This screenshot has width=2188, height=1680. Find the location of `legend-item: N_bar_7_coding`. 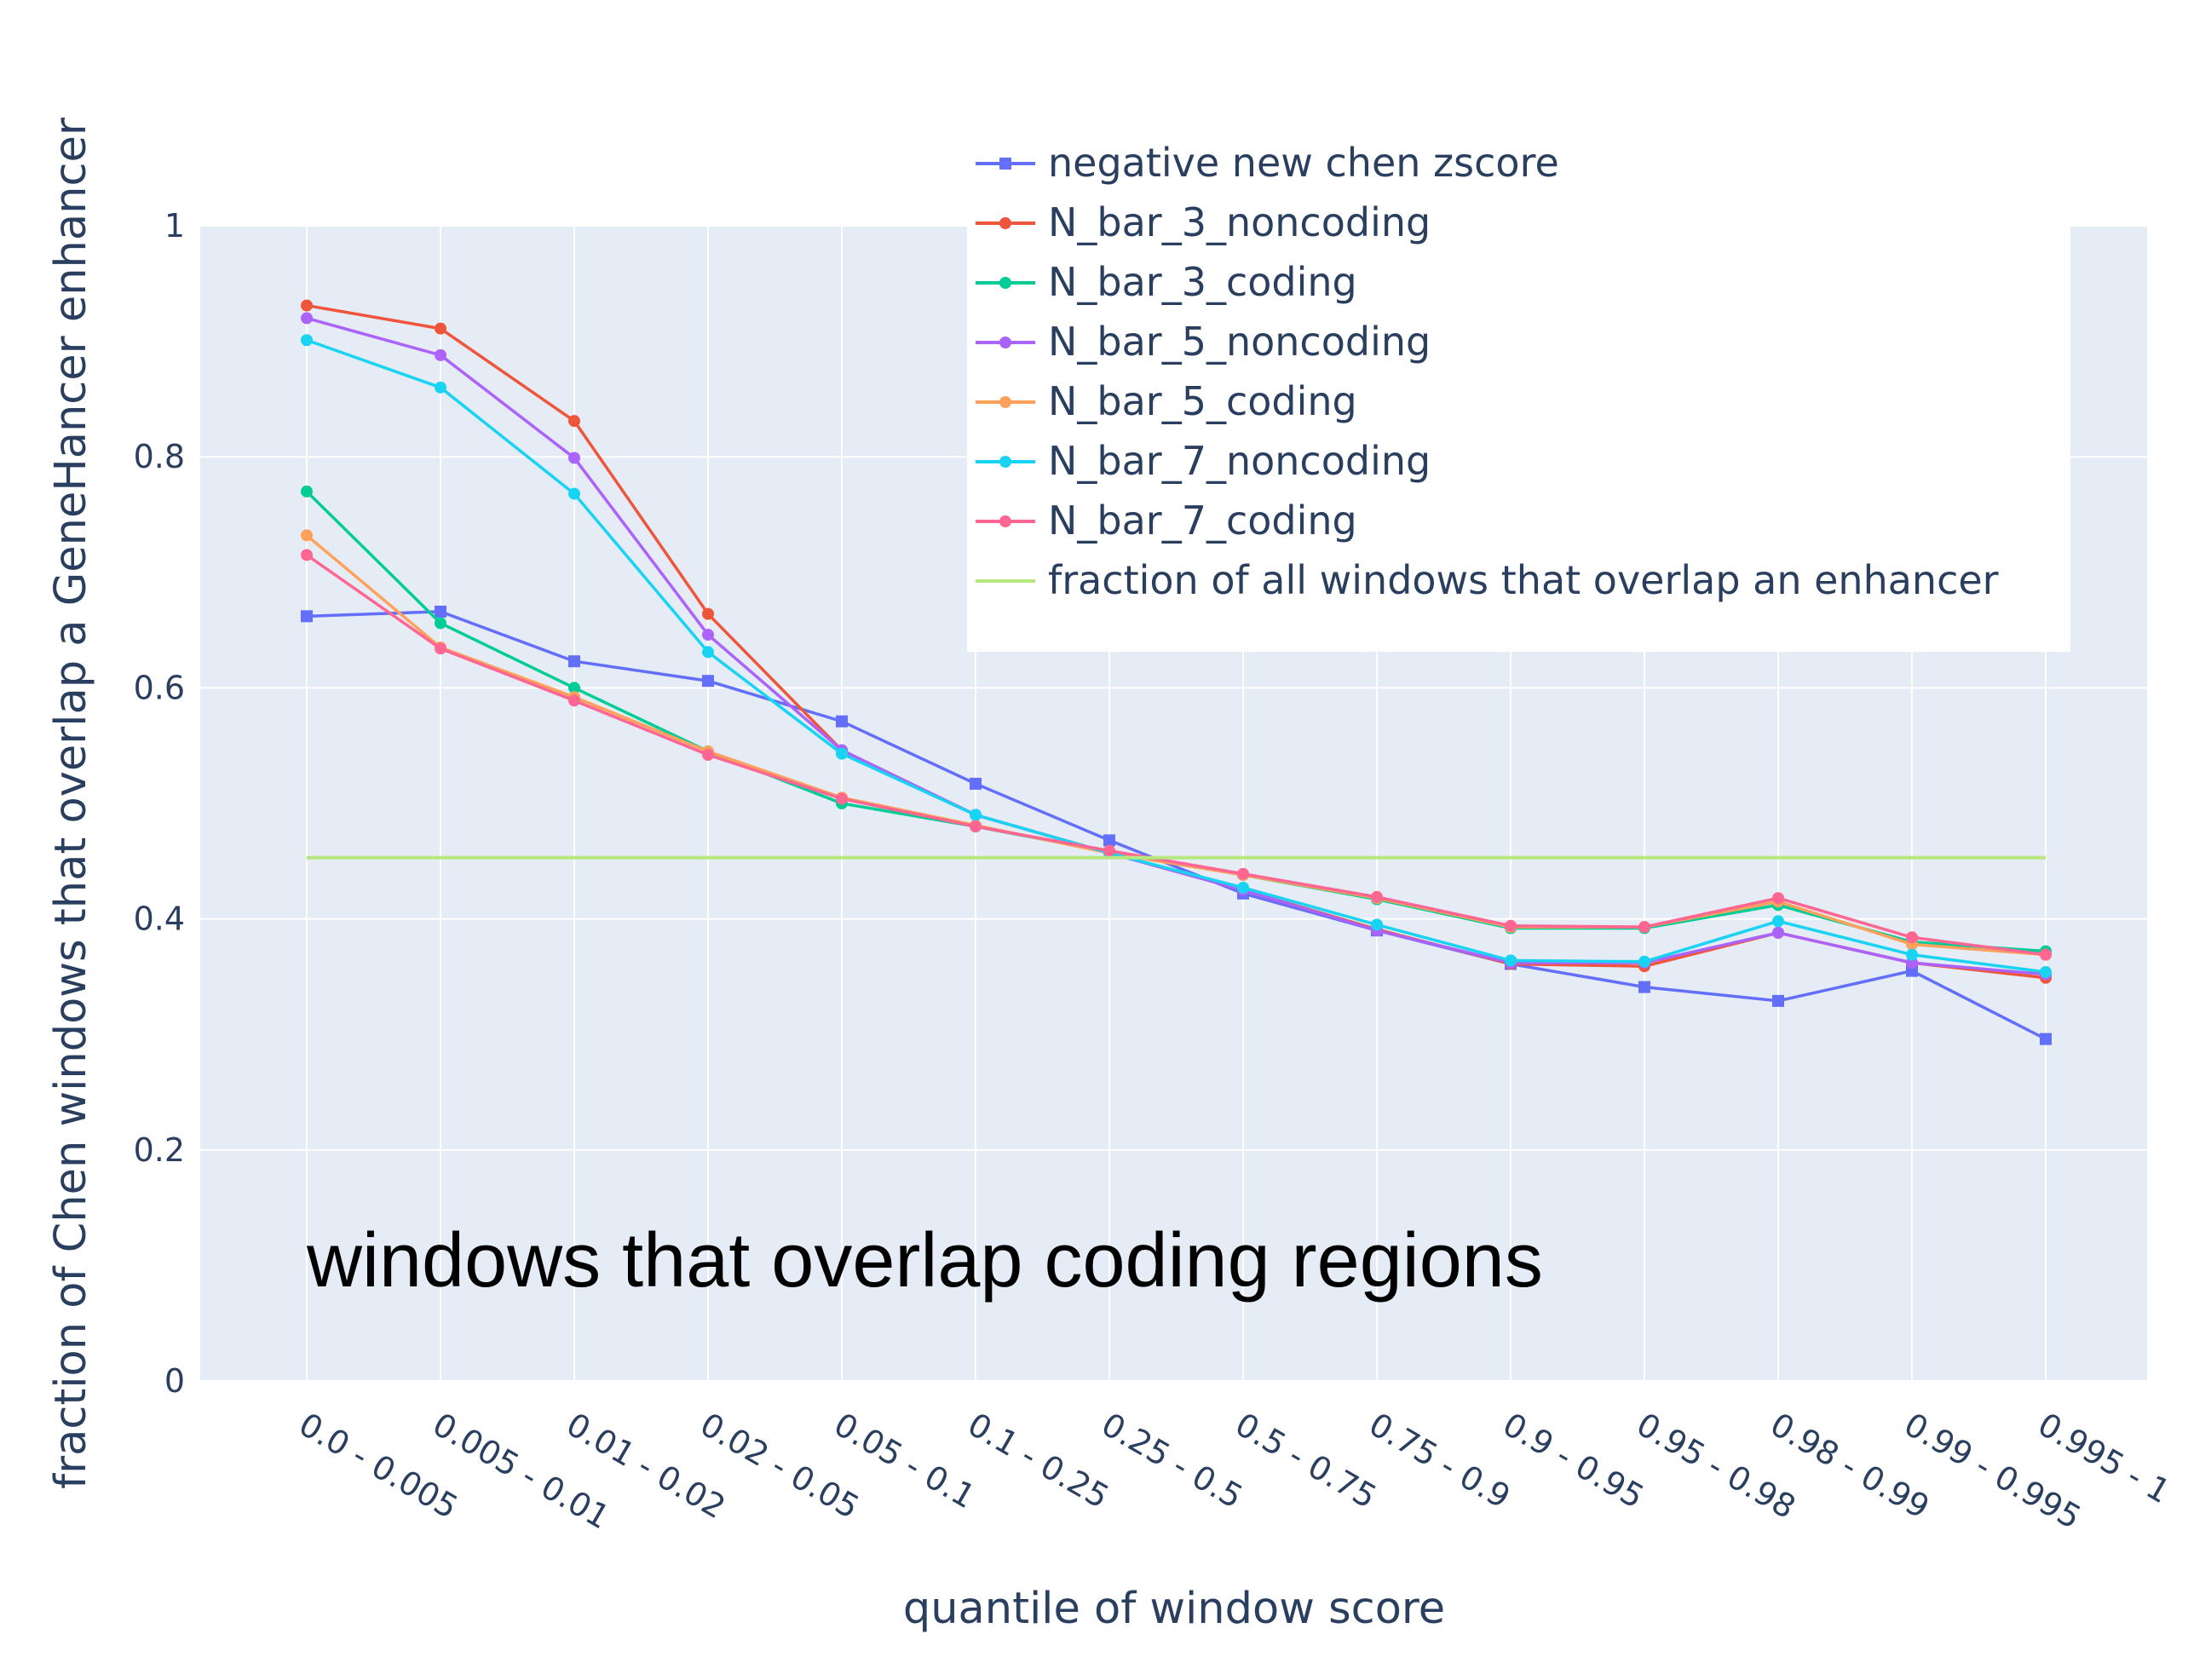

legend-item: N_bar_7_coding is located at coordinates (1166, 521).